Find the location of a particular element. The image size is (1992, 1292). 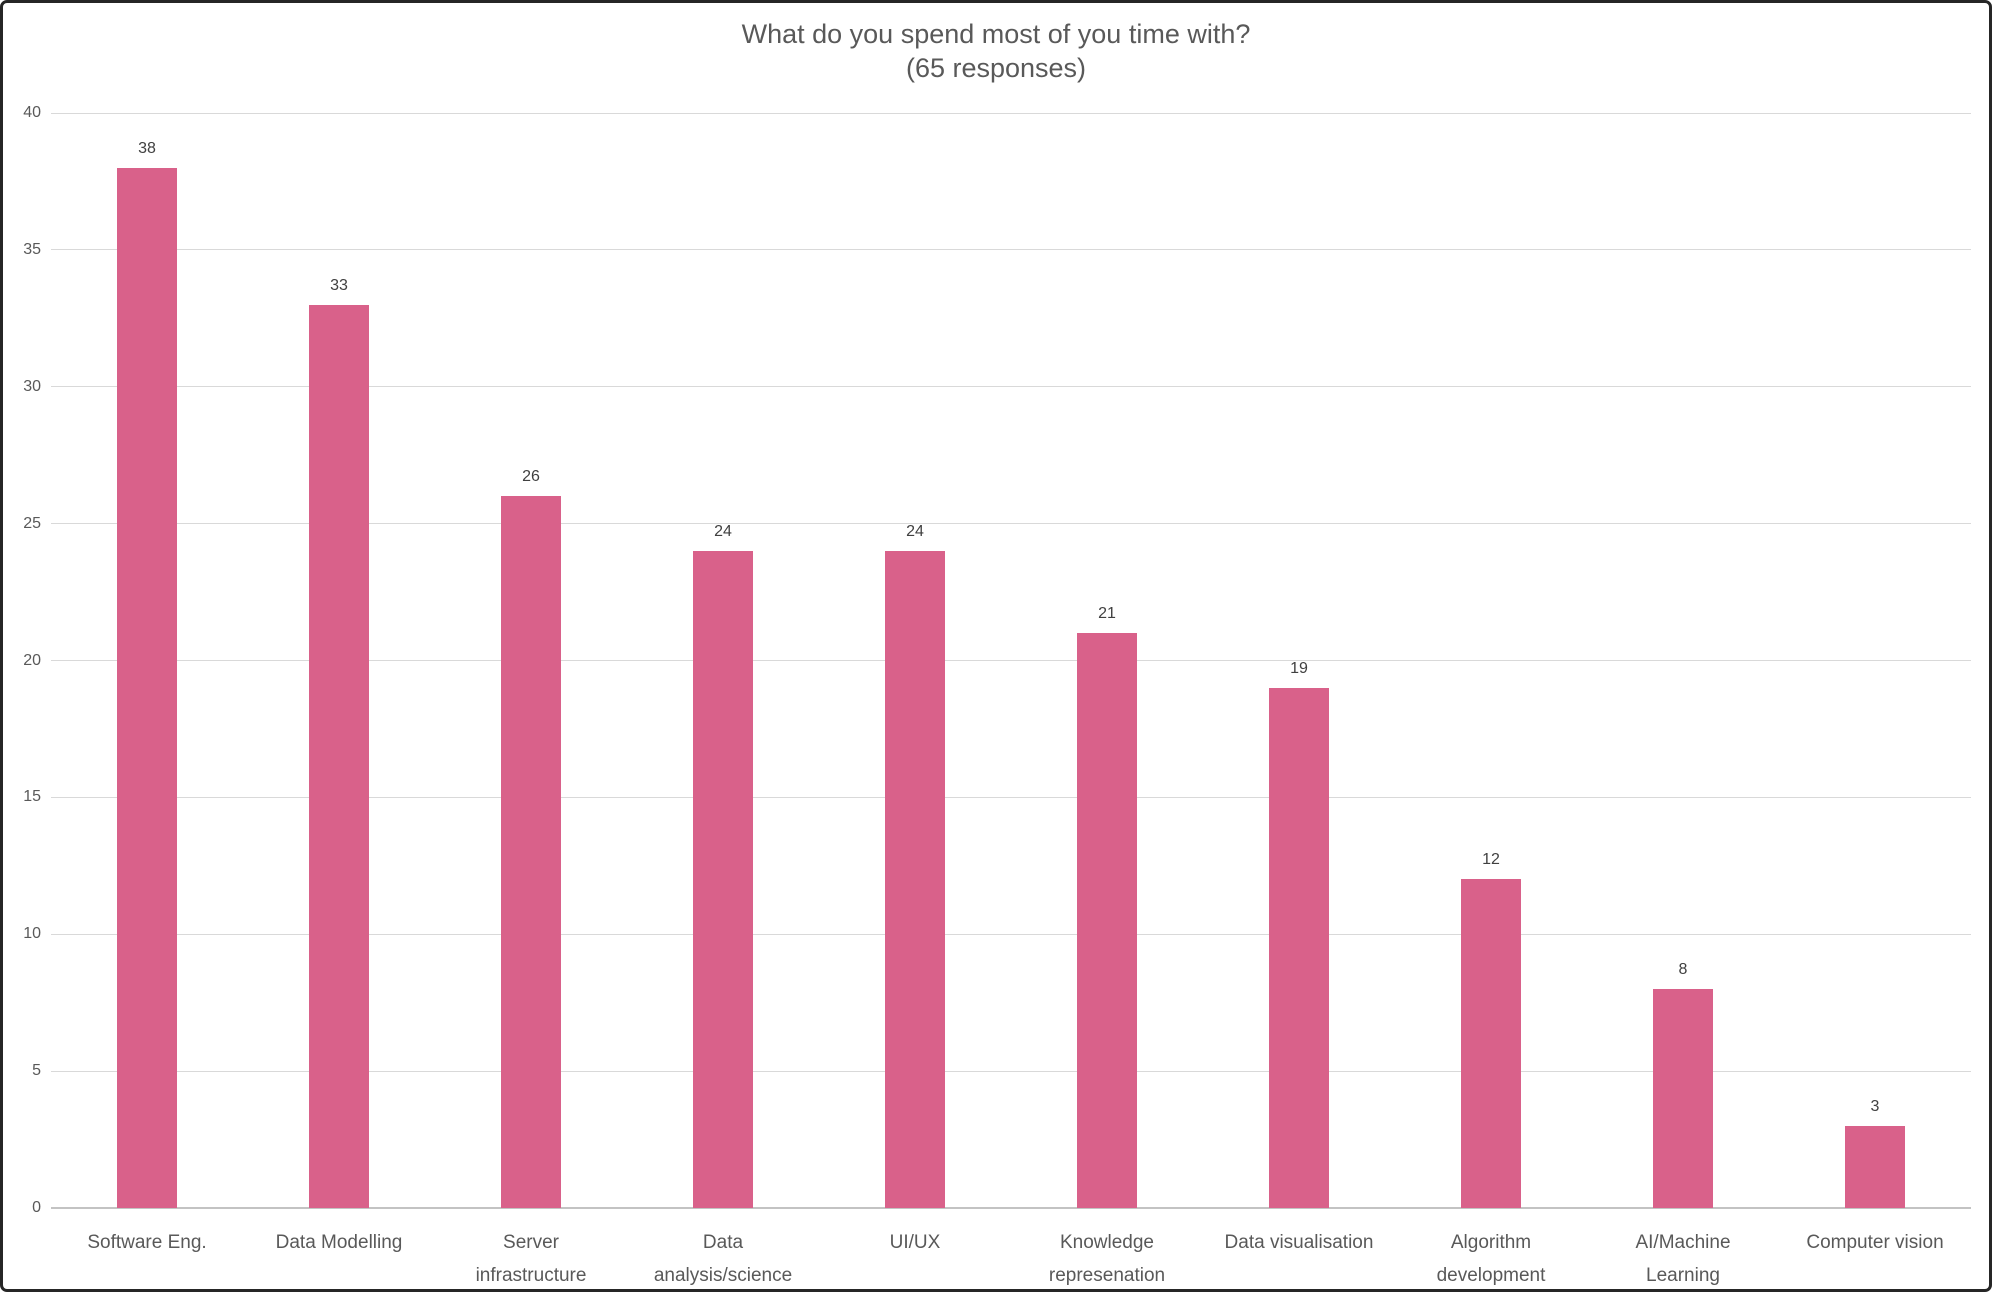

x-category-label-line: Data is located at coordinates (723, 1242).